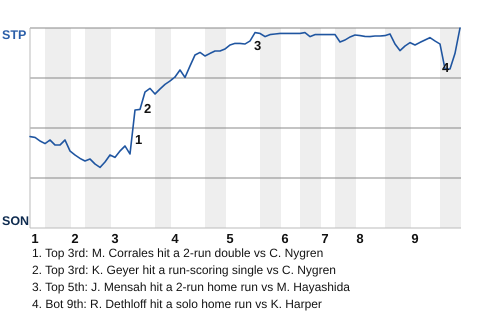 The image size is (480, 320). What do you see at coordinates (16, 221) in the screenshot?
I see `text: SON` at bounding box center [16, 221].